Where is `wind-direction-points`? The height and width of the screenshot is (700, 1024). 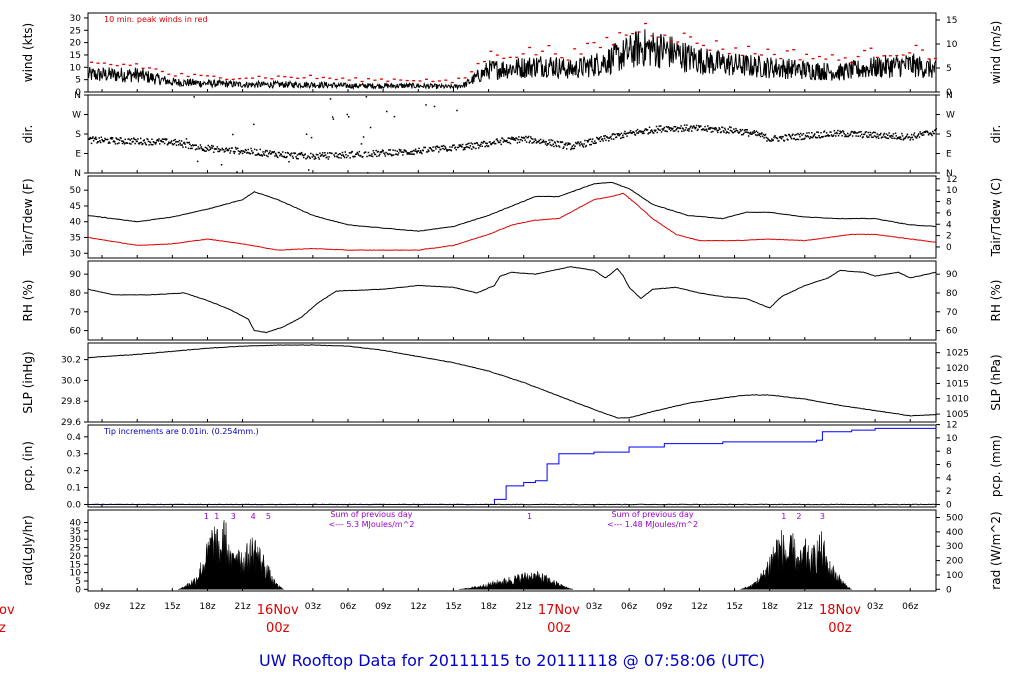
wind-direction-points is located at coordinates (512, 135).